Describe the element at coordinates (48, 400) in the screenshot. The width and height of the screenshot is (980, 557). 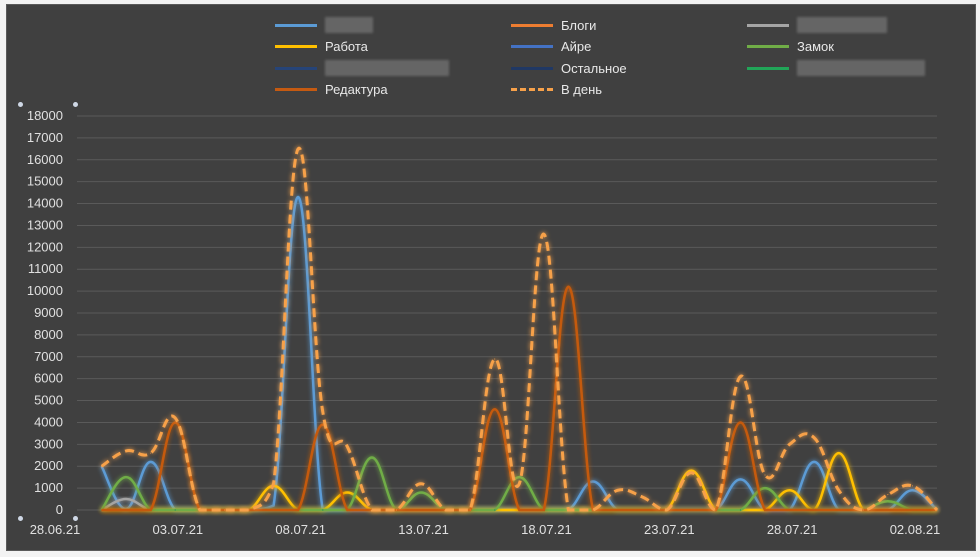
I see `y-tick-label: 5000` at that location.